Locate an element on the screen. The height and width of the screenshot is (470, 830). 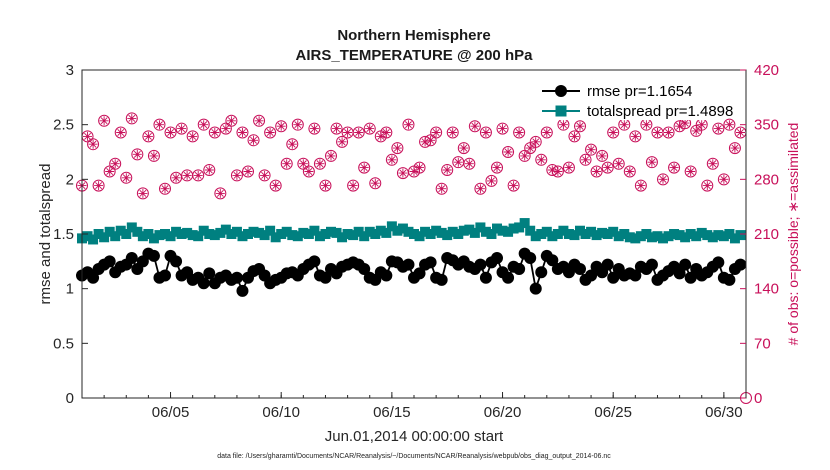
y2-tick-label: 350 is located at coordinates (766, 125).